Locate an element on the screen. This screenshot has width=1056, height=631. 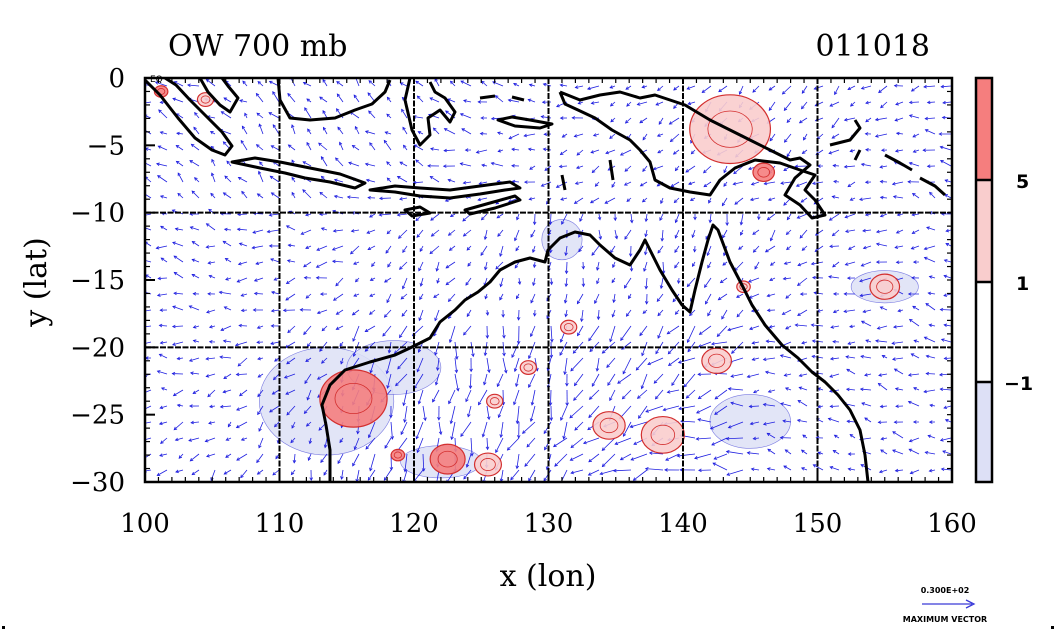
corner-mark-left is located at coordinates (3, 627).